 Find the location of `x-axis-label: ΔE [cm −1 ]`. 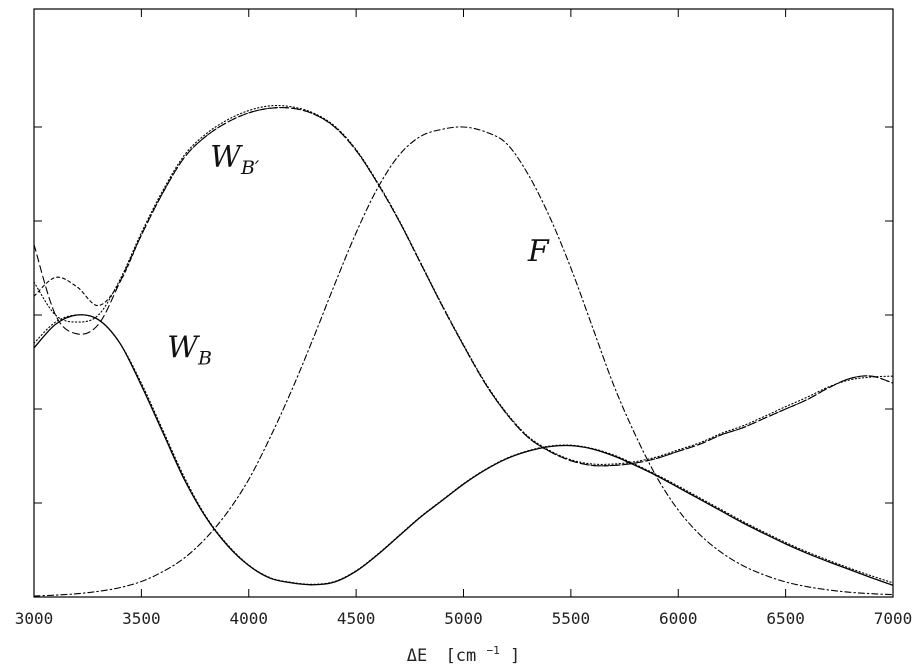

x-axis-label: ΔE [cm −1 ] is located at coordinates (463, 652).